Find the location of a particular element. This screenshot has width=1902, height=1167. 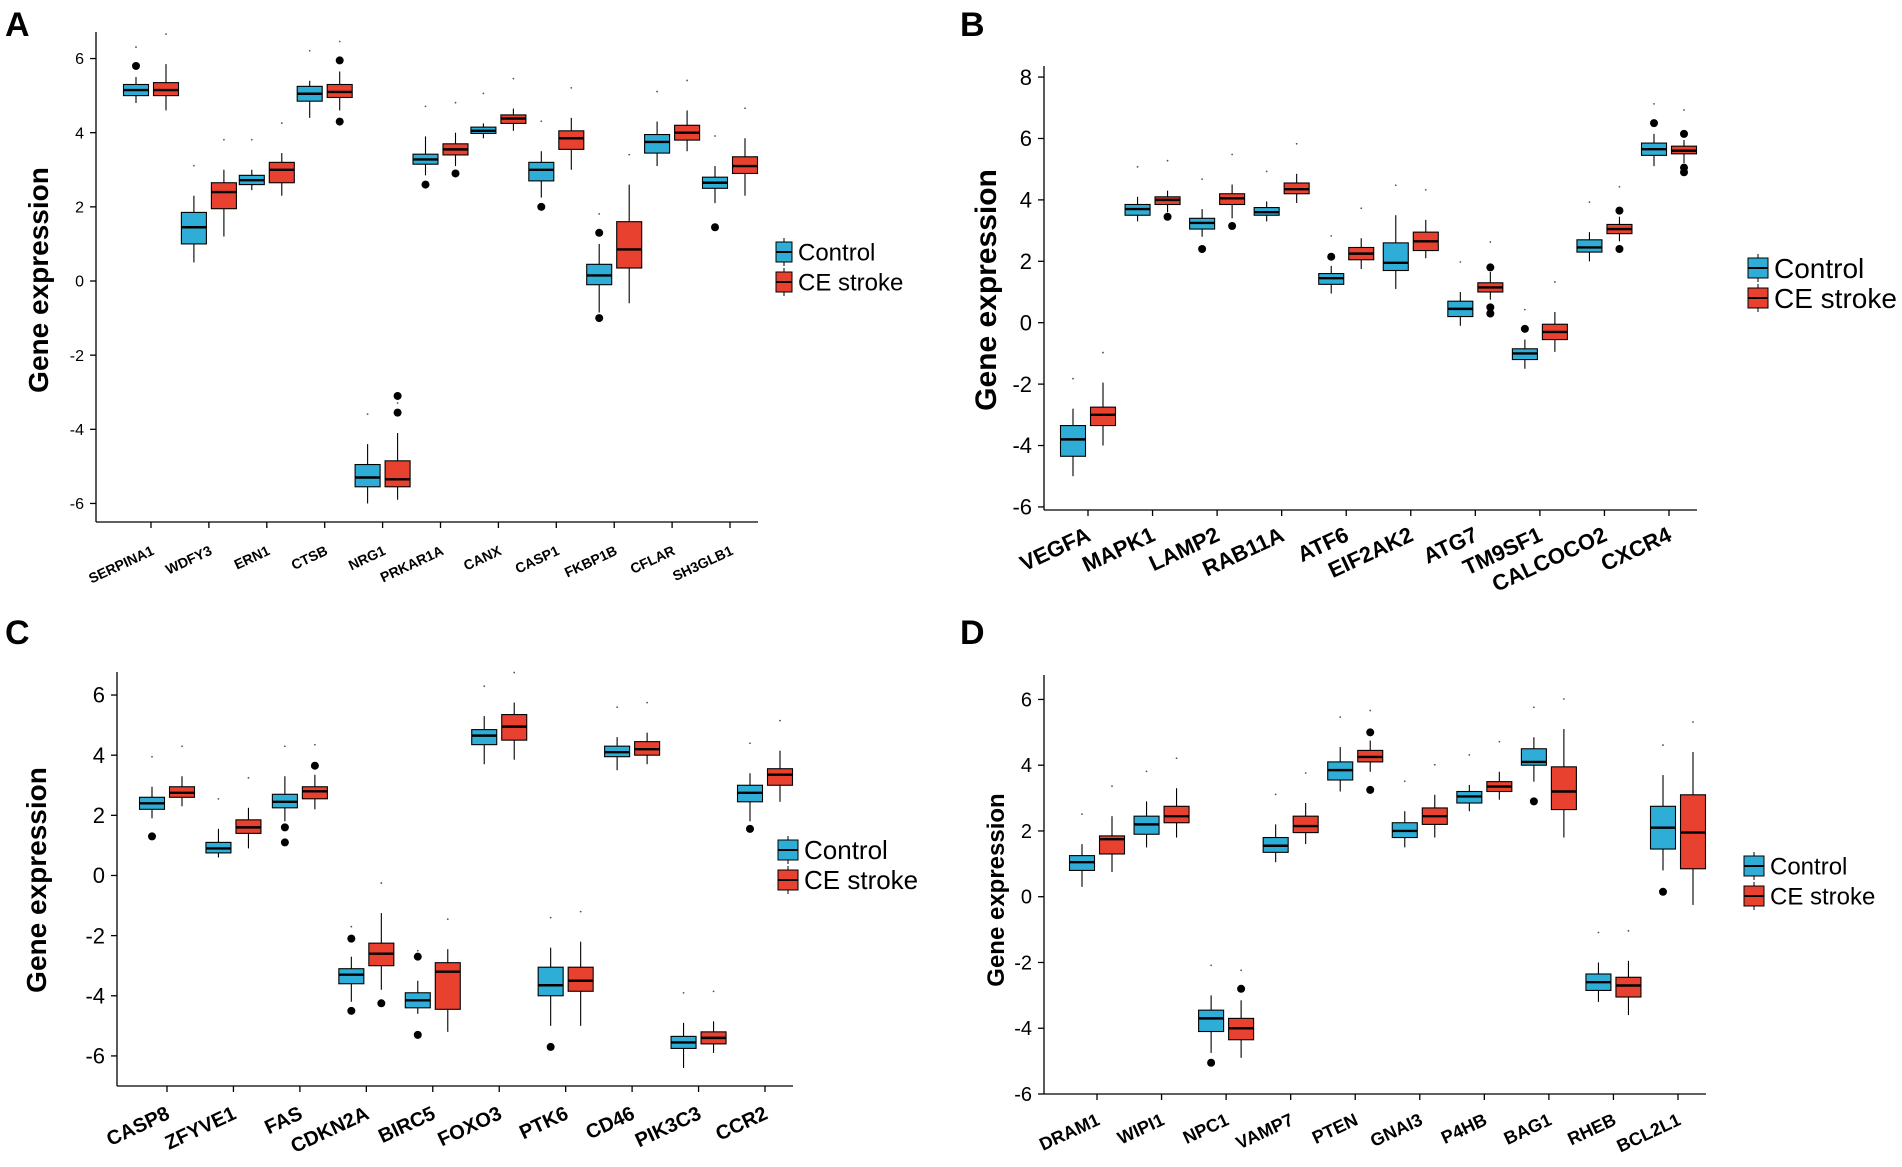

x-tick-label: GNAI3 is located at coordinates (1396, 1129).